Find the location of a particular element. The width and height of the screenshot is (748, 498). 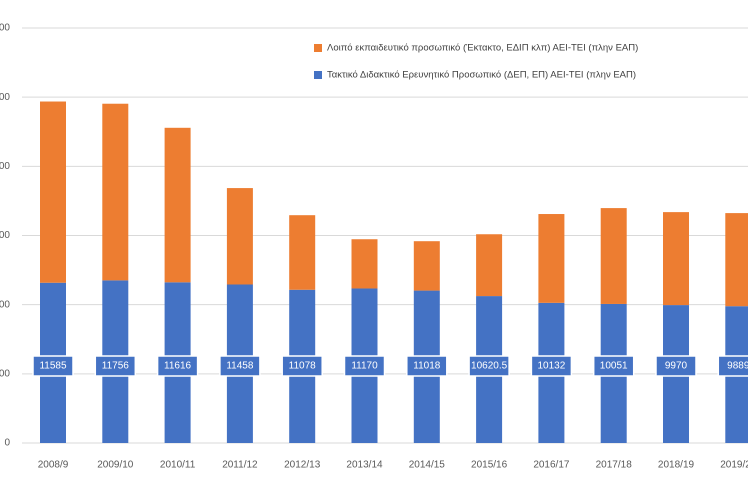

y-tick-label: 5000 is located at coordinates (5, 373).